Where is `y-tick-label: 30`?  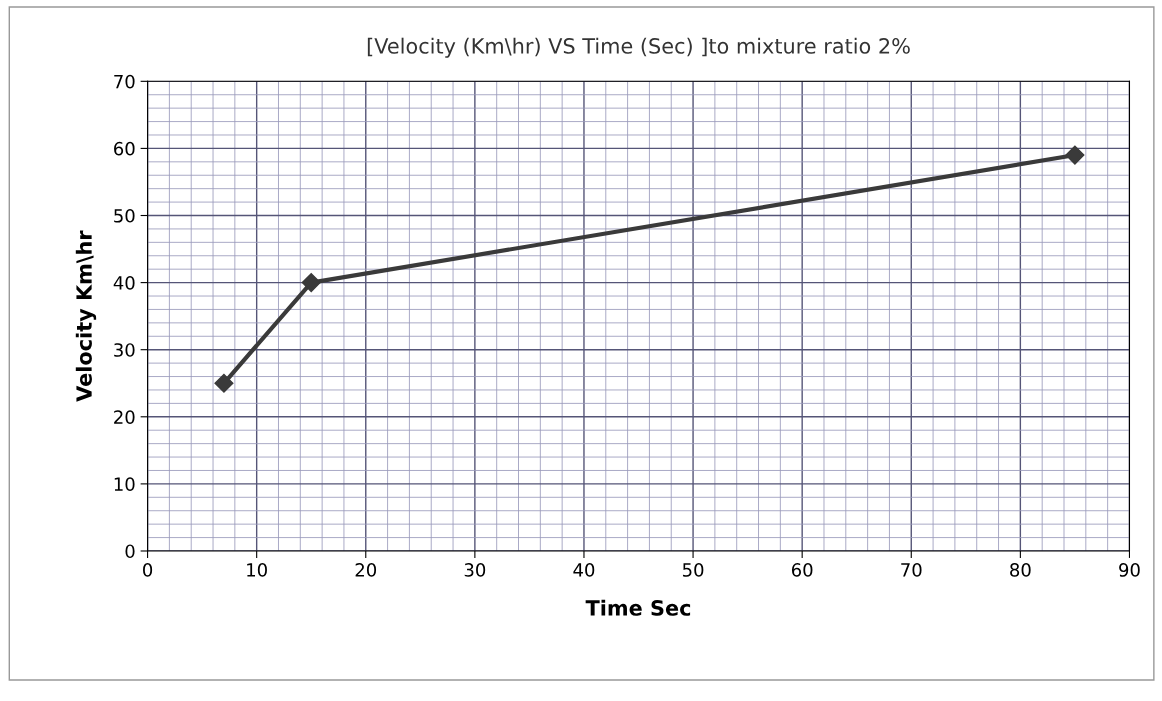 y-tick-label: 30 is located at coordinates (124, 350).